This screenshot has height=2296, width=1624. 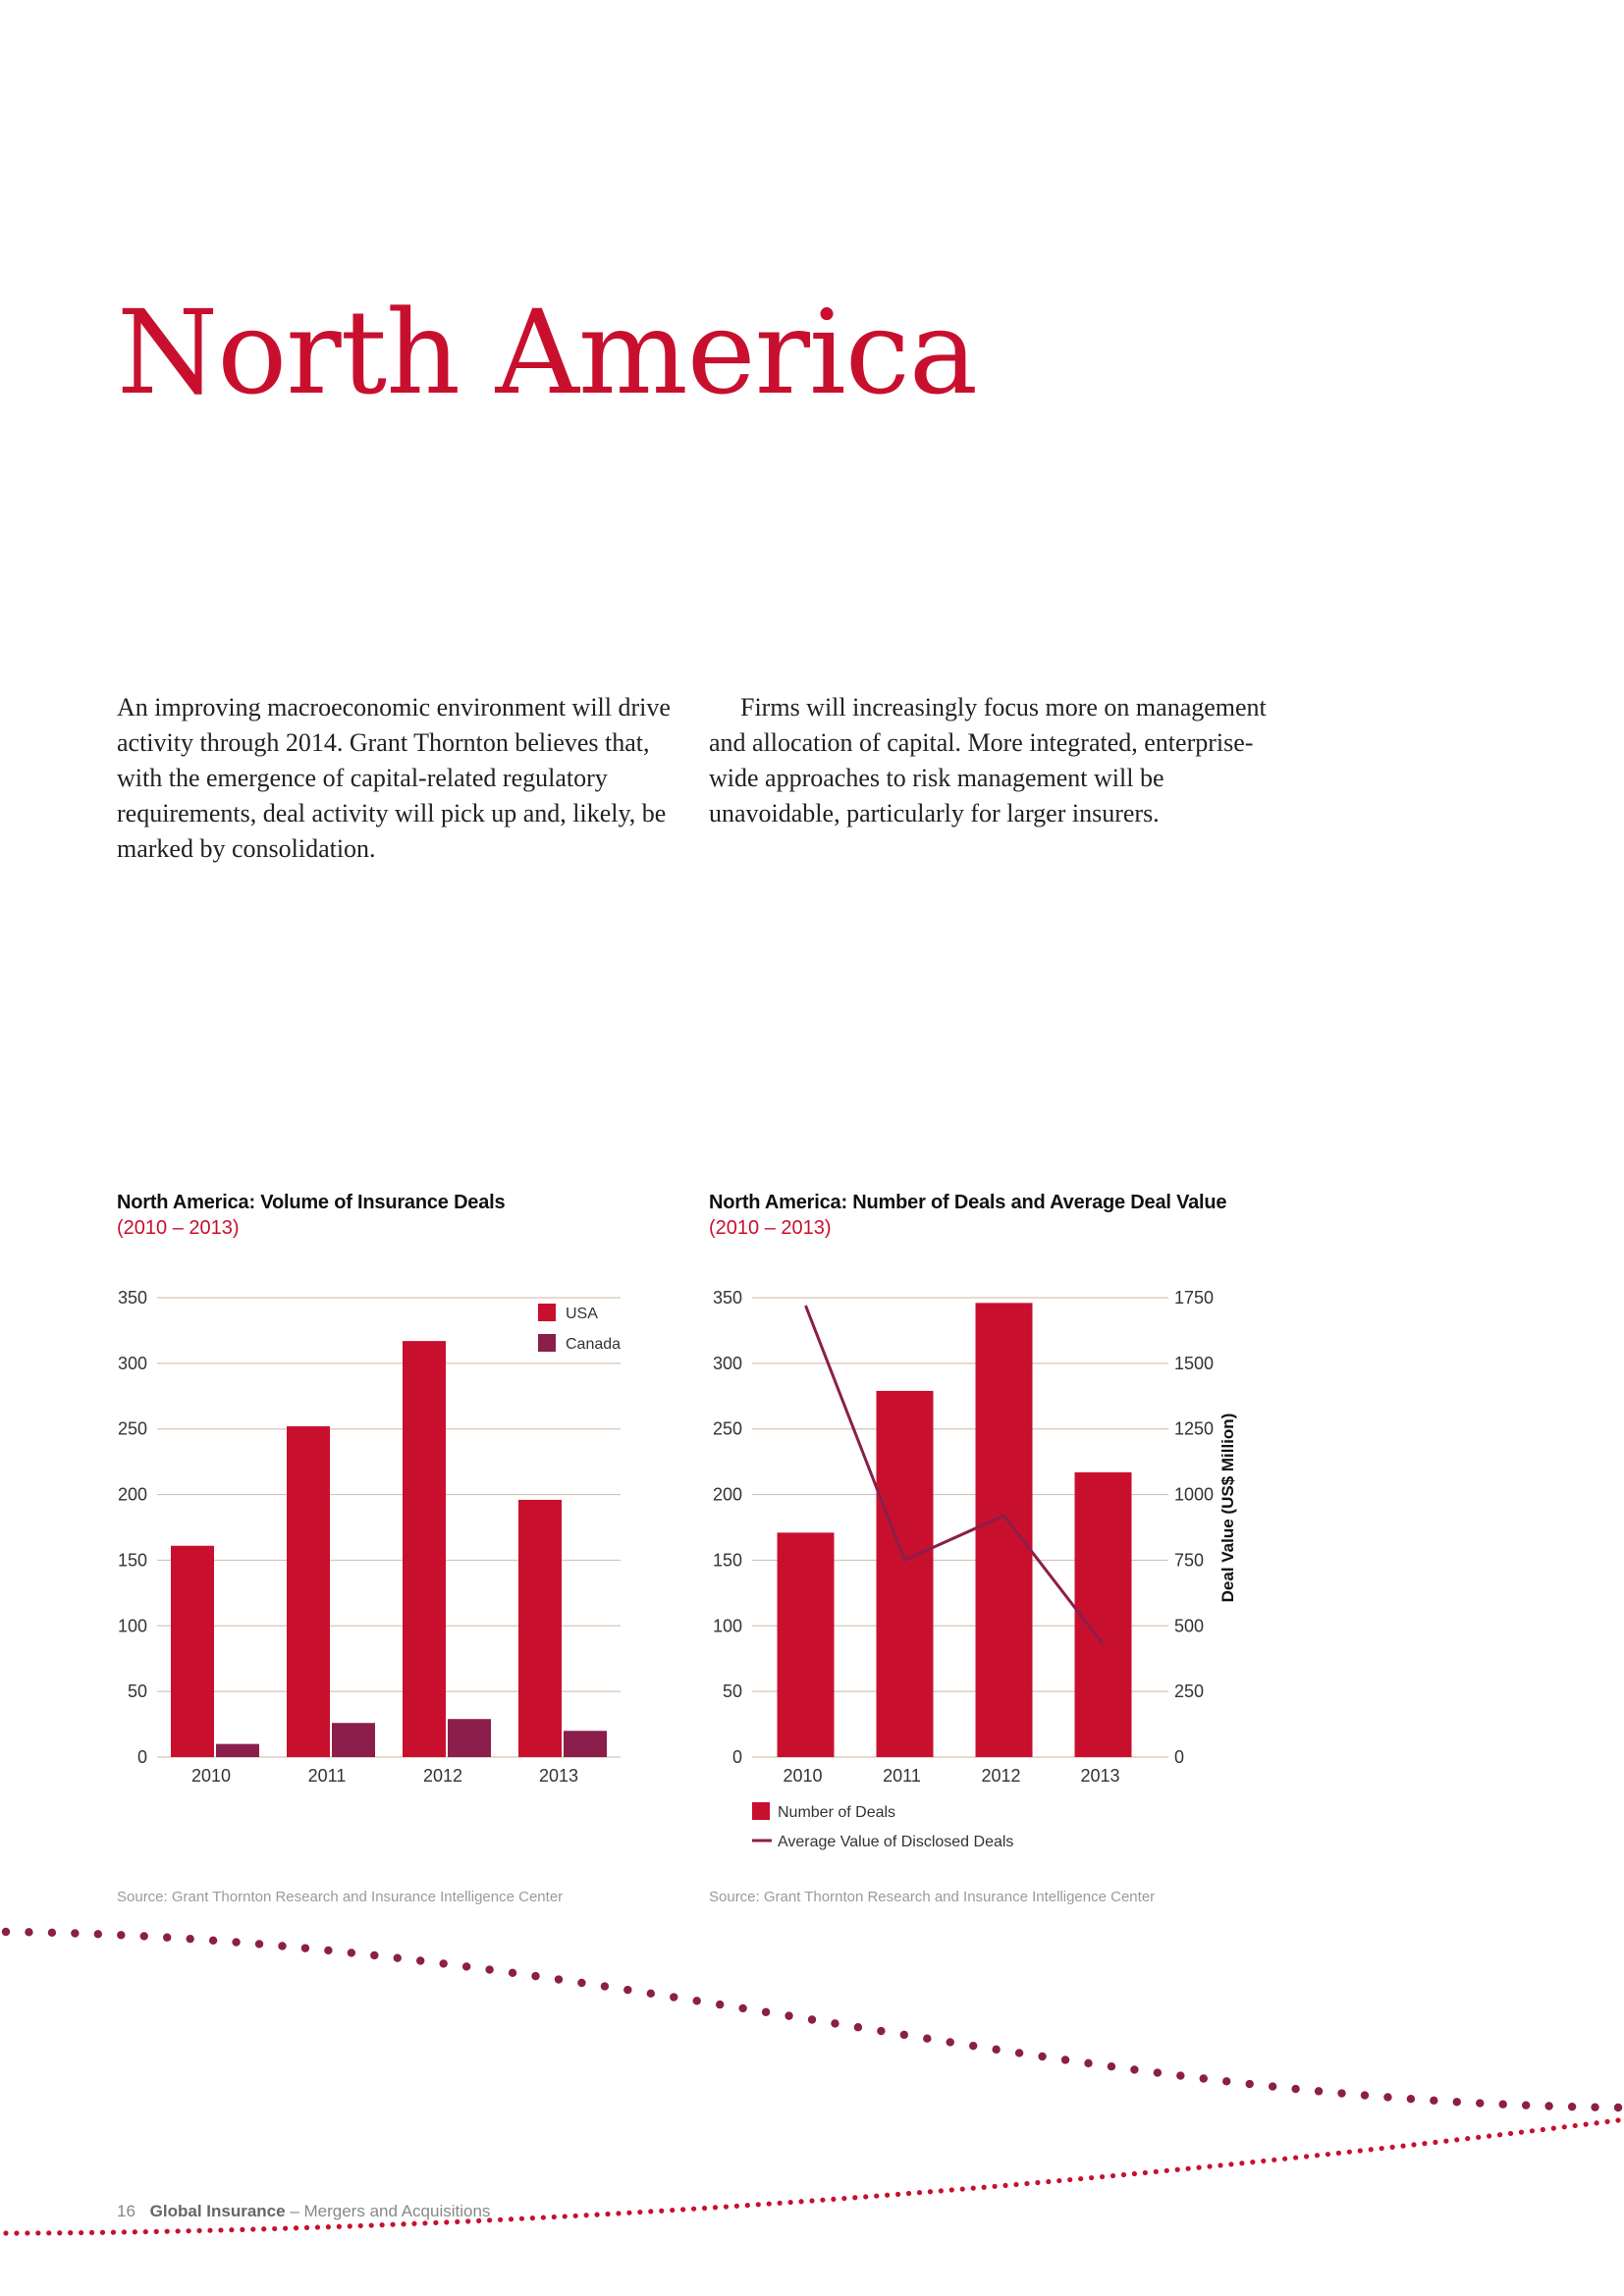 I want to click on x-tick-label: 2012, so click(x=442, y=1776).